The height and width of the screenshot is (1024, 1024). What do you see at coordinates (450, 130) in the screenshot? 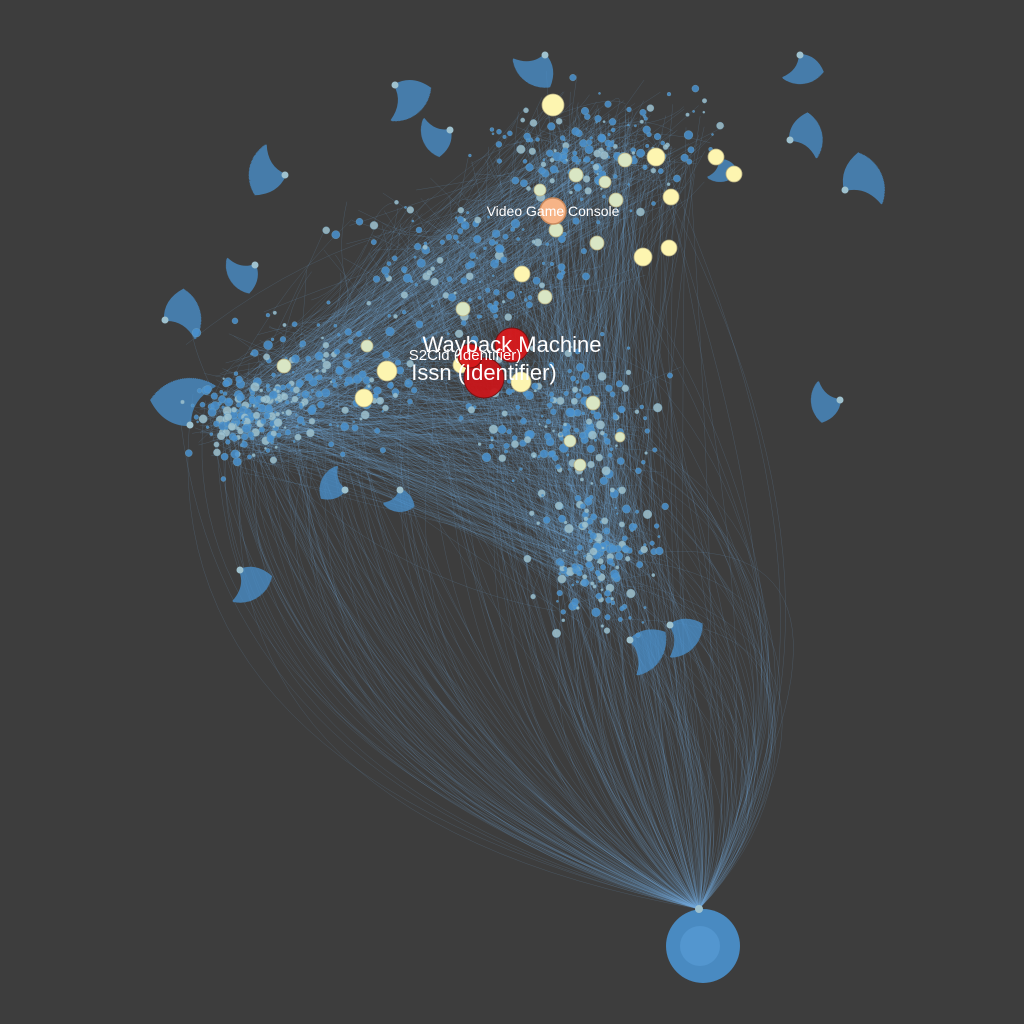
I see `leaf-cluster-hub` at bounding box center [450, 130].